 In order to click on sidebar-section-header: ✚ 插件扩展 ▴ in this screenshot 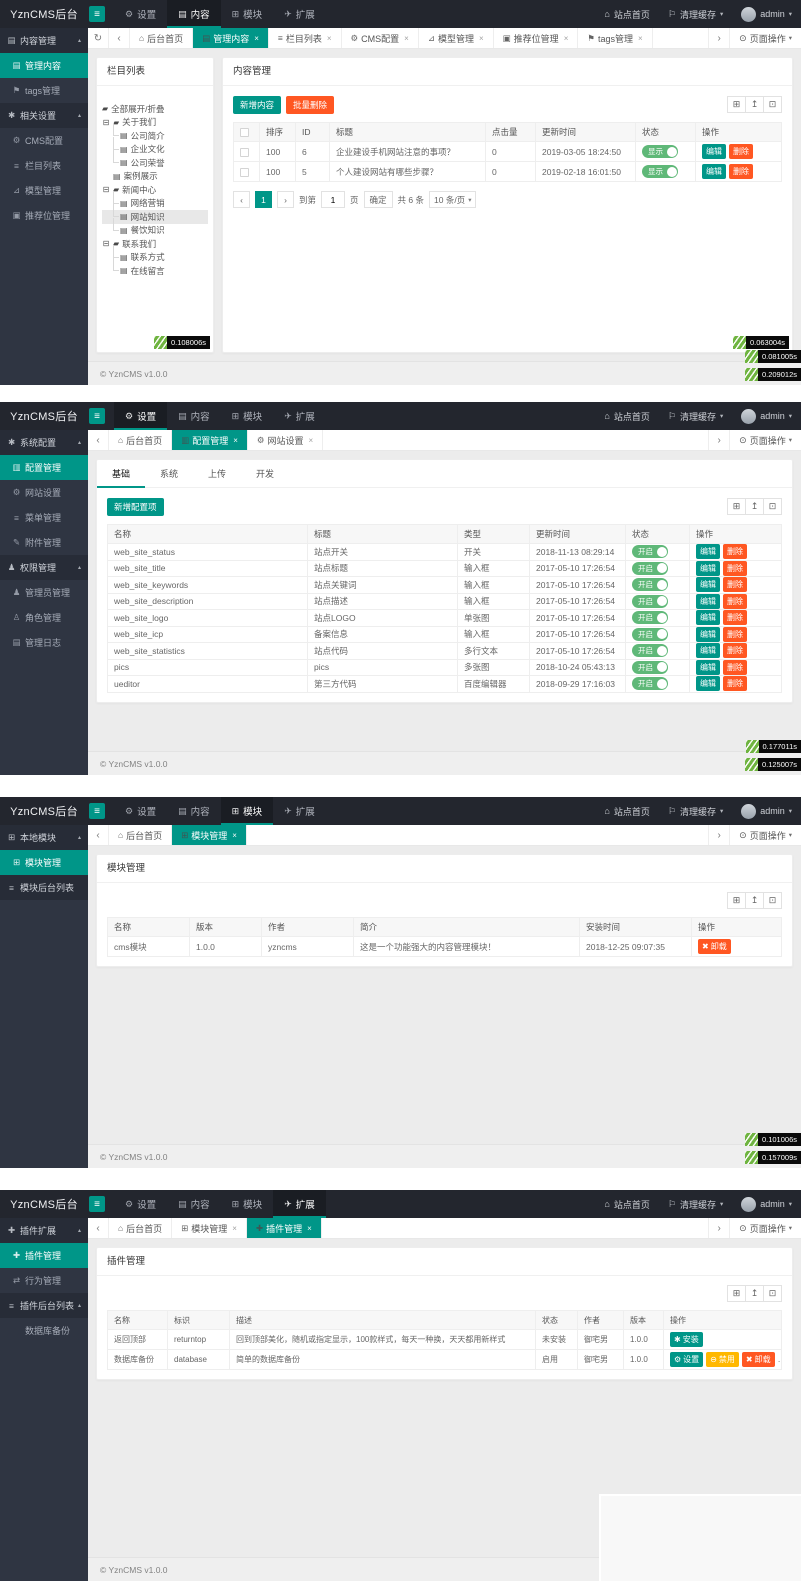, I will do `click(44, 1230)`.